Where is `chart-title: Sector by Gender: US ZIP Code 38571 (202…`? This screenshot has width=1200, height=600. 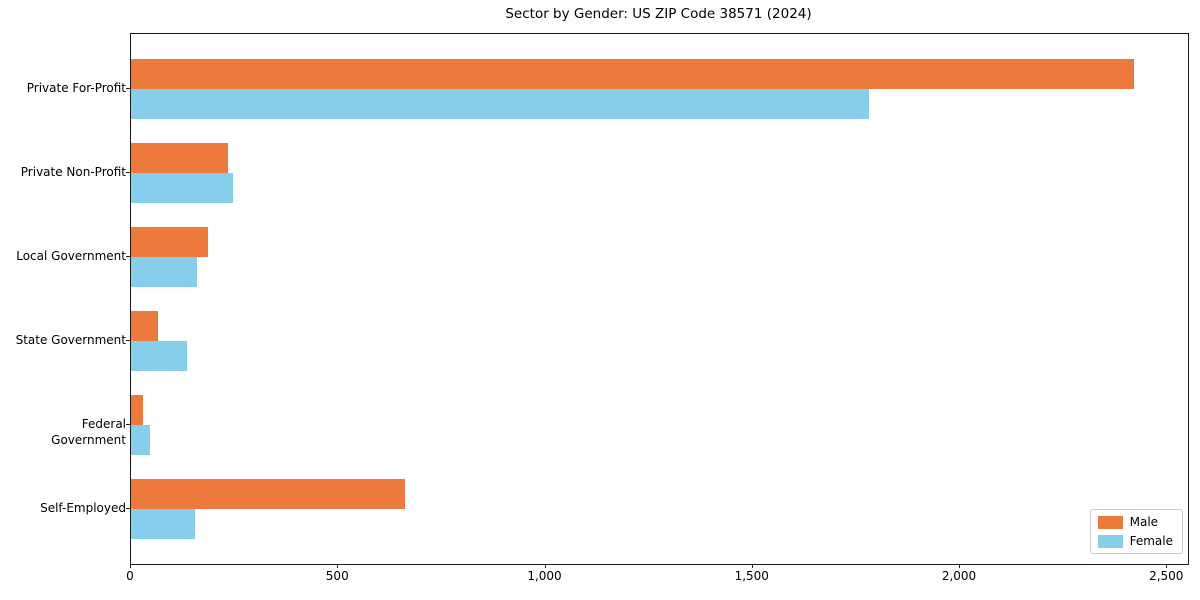 chart-title: Sector by Gender: US ZIP Code 38571 (202… is located at coordinates (658, 14).